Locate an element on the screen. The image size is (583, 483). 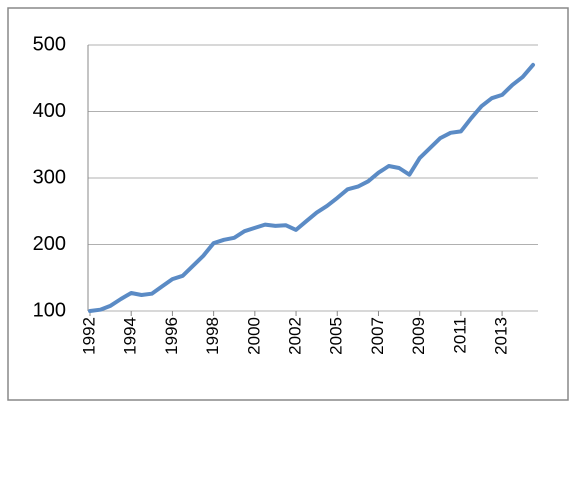
x-tick-label: 2002 is located at coordinates (295, 336).